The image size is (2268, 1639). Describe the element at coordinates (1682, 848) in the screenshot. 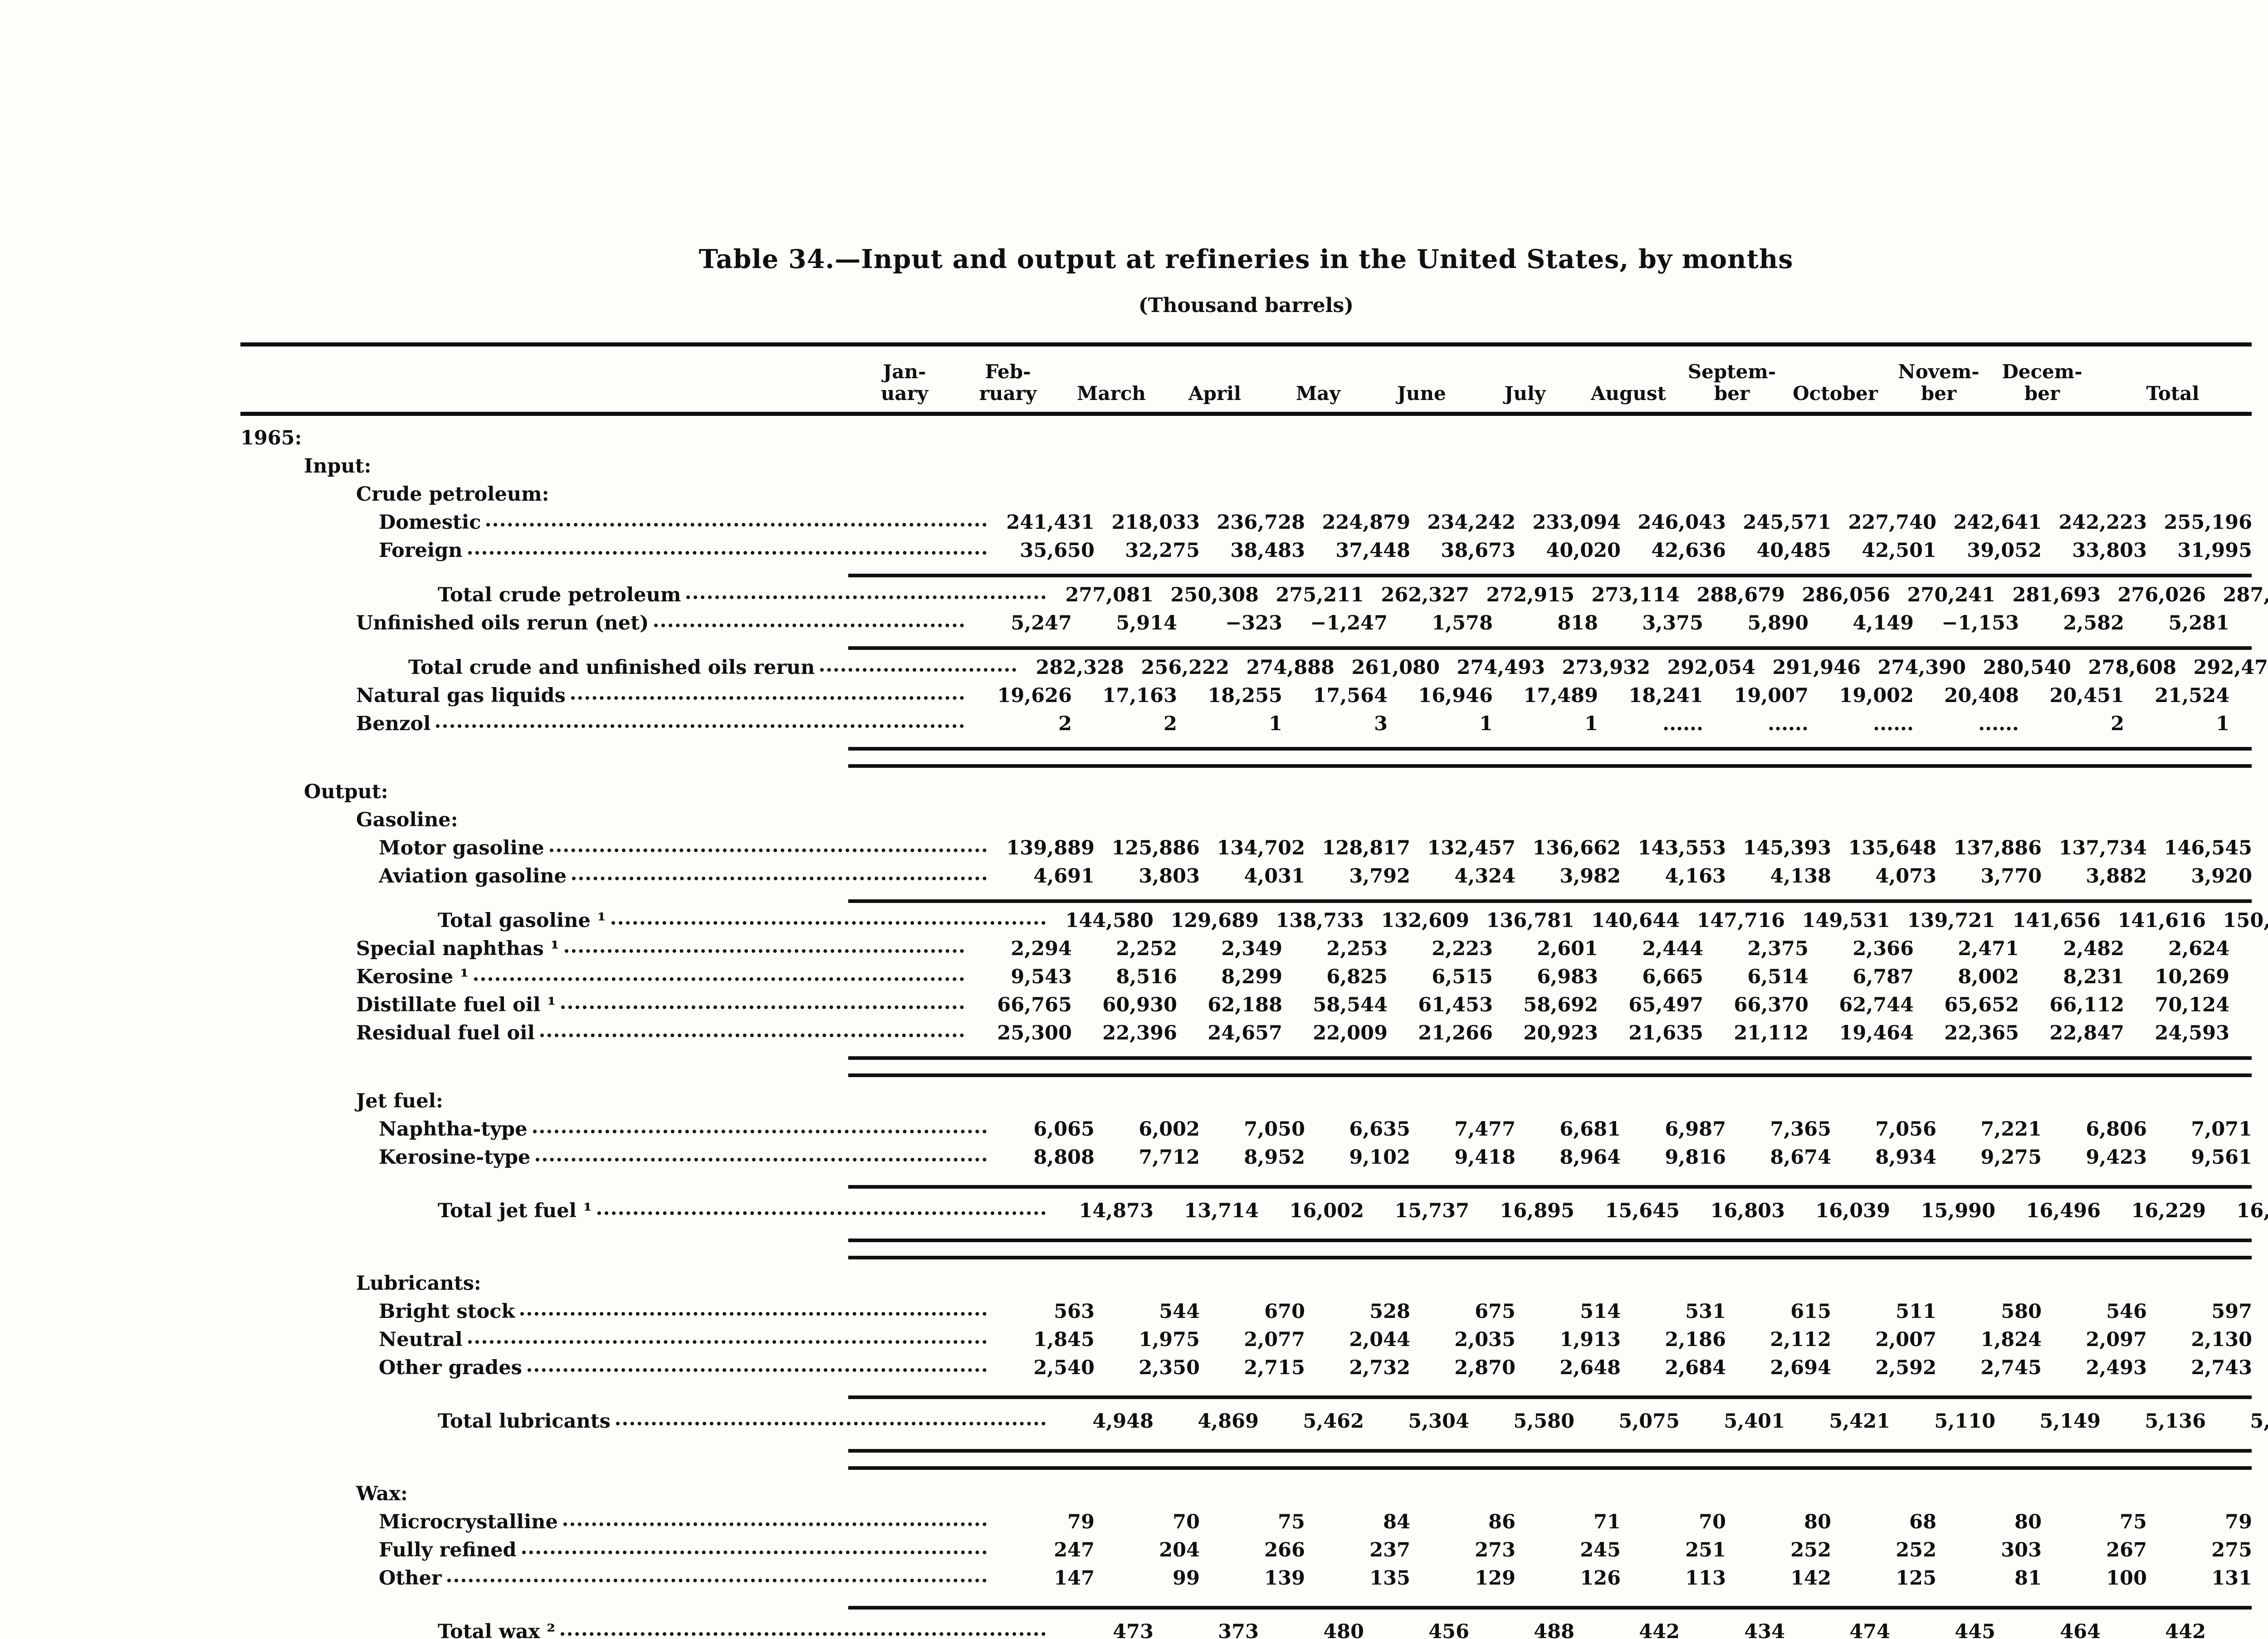

I see `value-cell: 143,553` at that location.